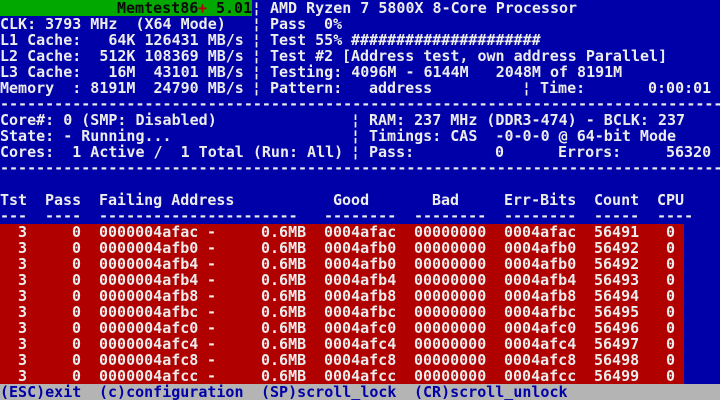 The image size is (720, 400). I want to click on footer-bar-background, so click(360, 392).